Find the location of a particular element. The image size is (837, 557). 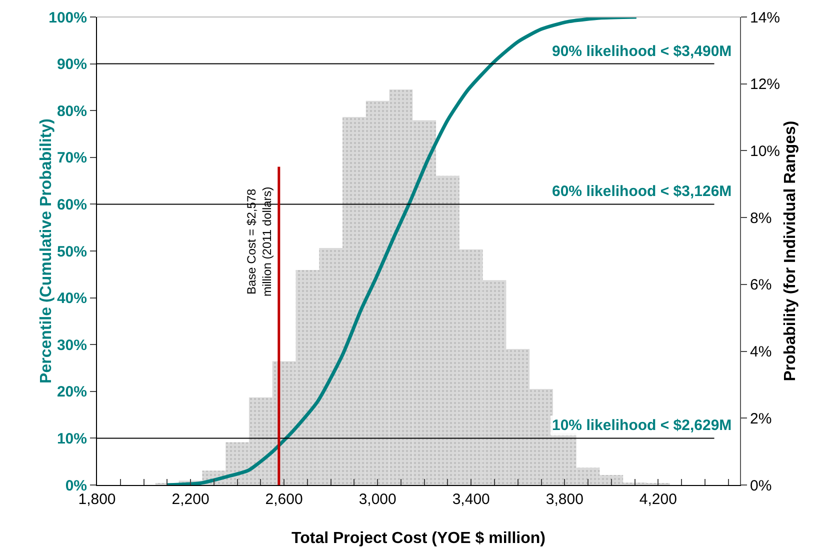

y-tick-label: 70% is located at coordinates (71, 158).